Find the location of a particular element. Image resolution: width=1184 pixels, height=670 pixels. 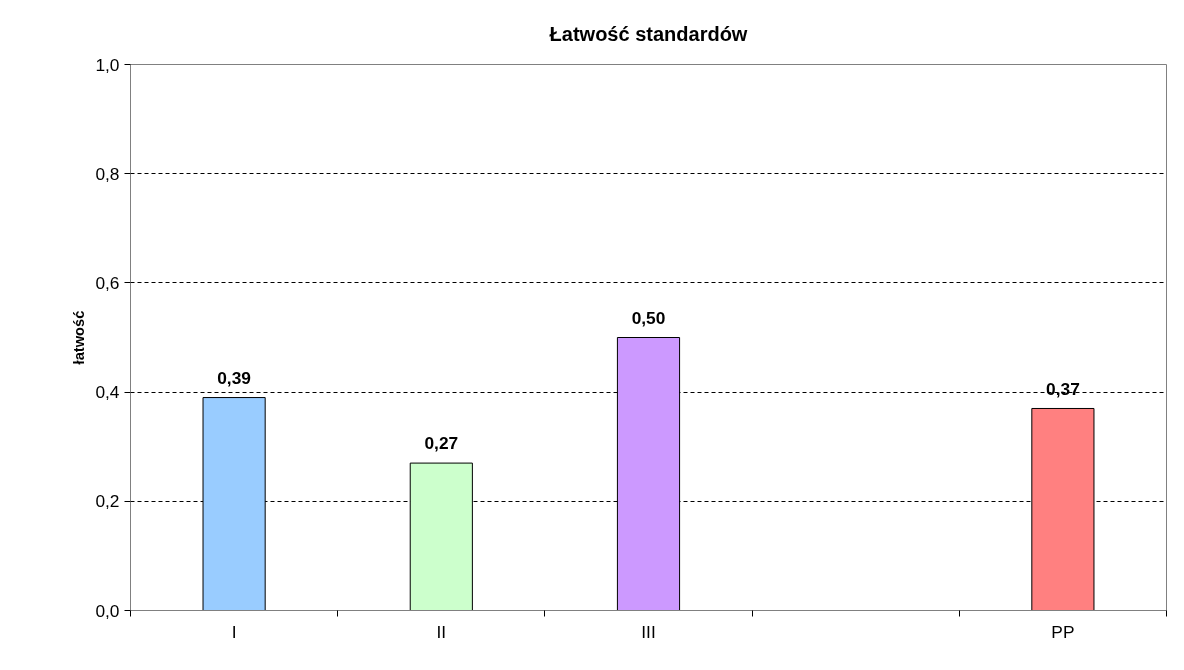

y-tick-label: 0,0 is located at coordinates (107, 610).